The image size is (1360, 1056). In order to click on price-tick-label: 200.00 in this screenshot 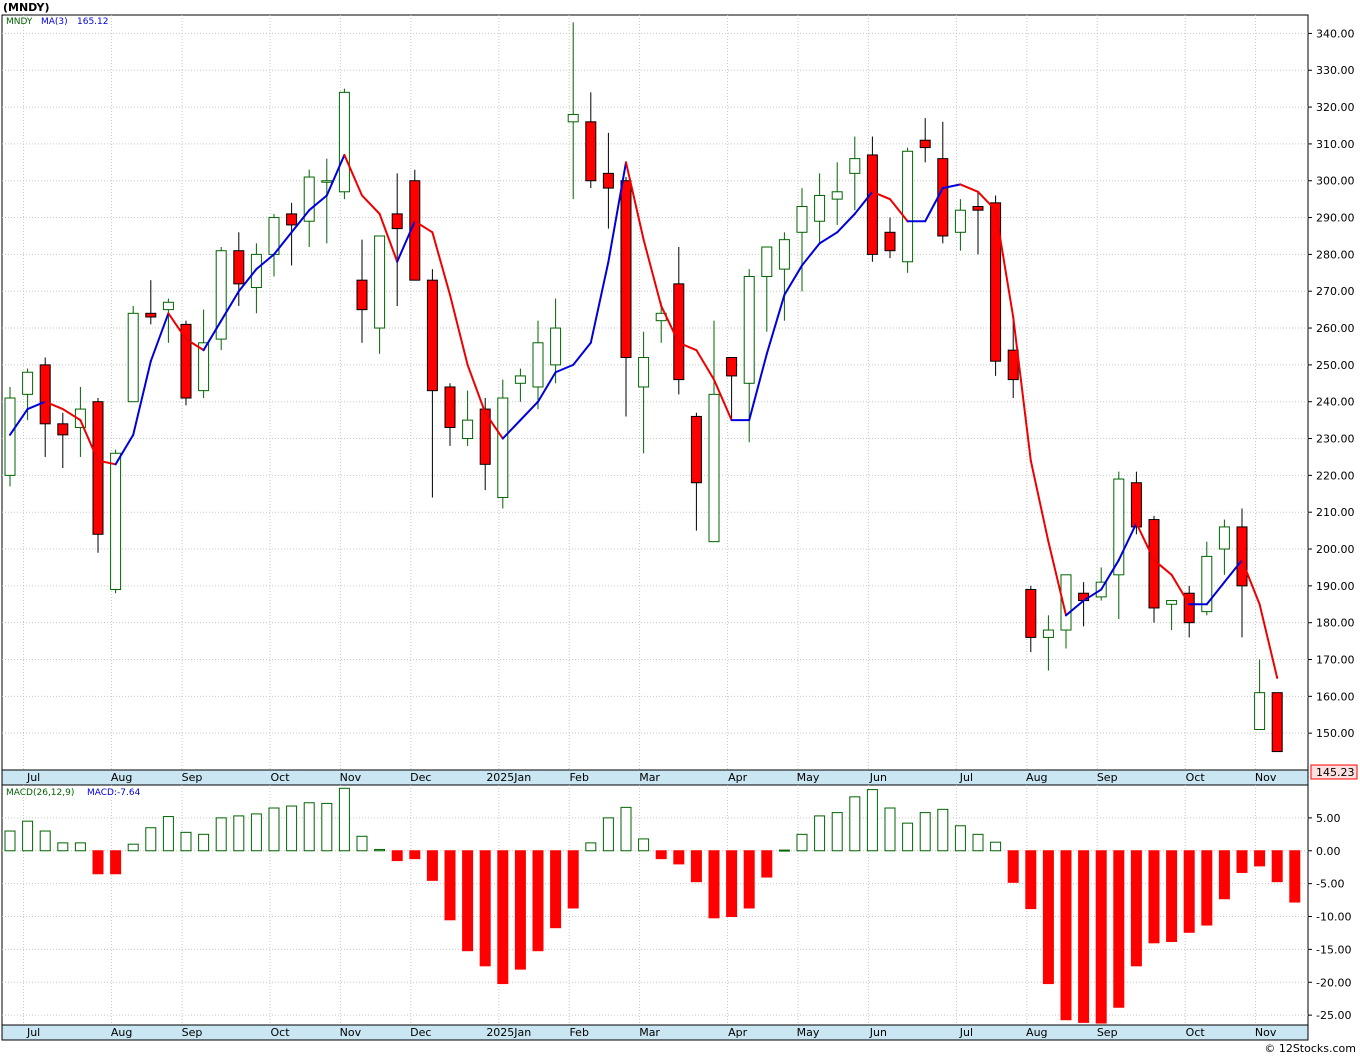, I will do `click(1335, 549)`.